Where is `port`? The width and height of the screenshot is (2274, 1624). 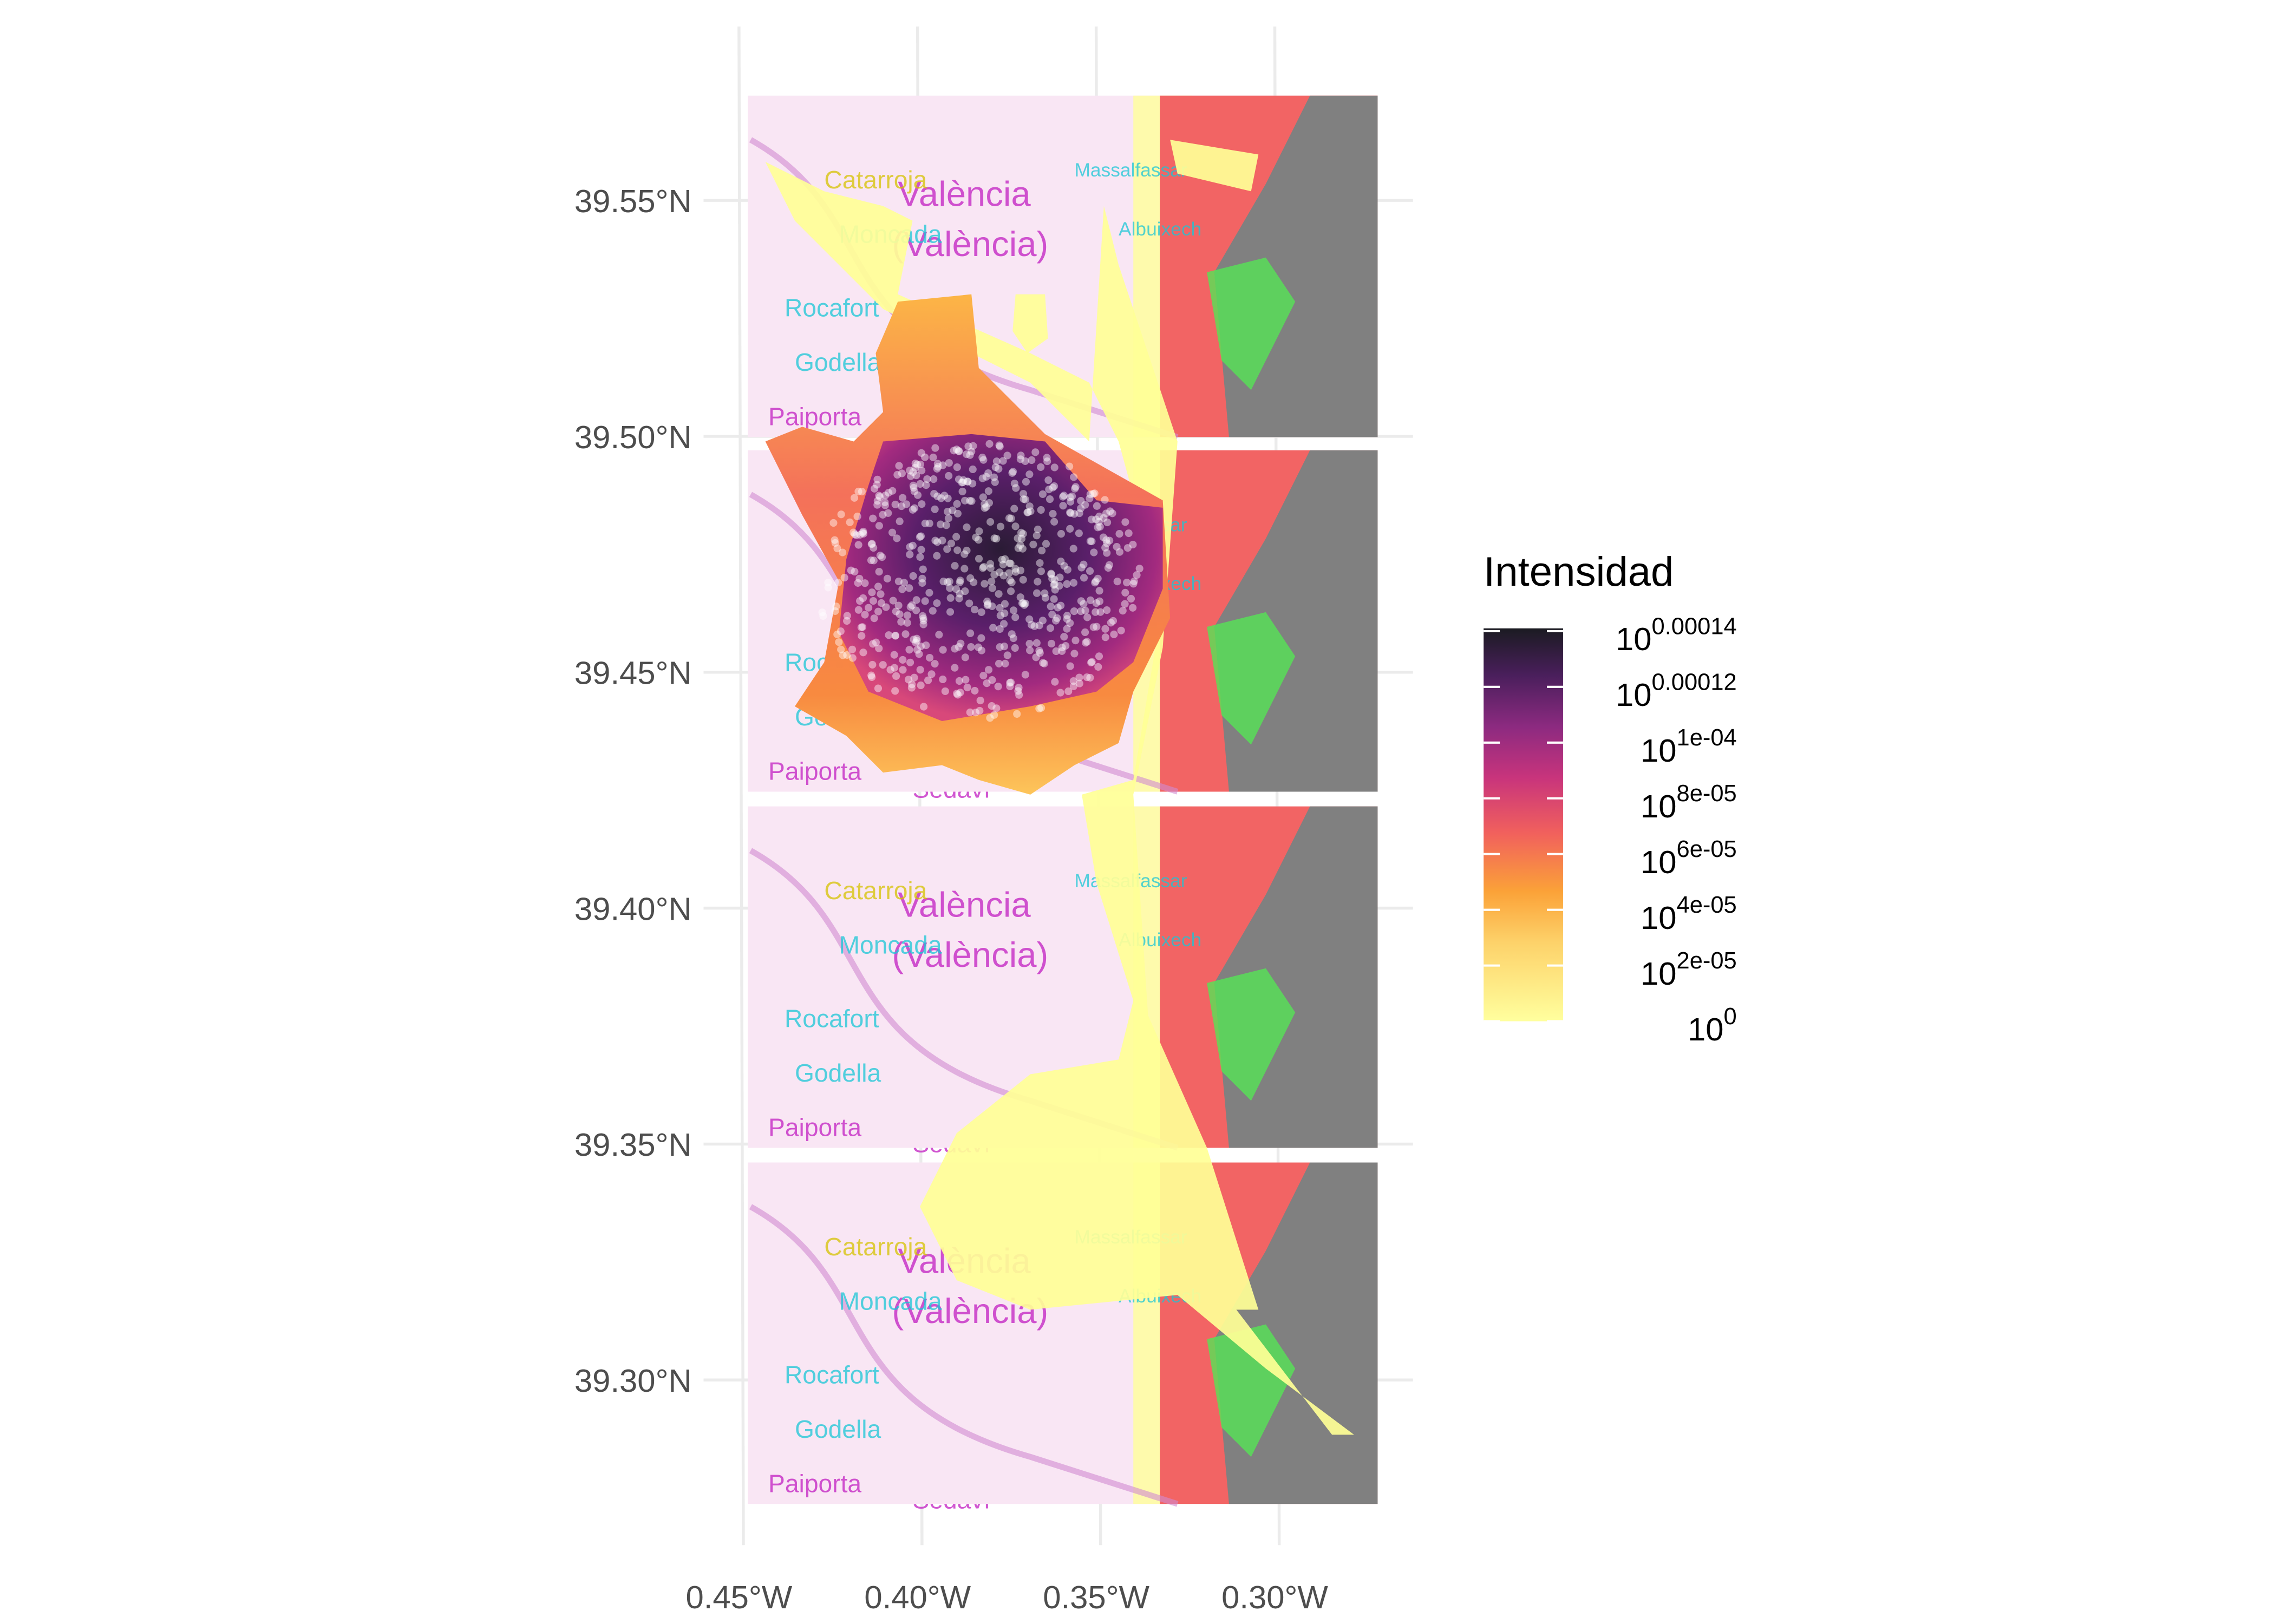
port is located at coordinates (1252, 678).